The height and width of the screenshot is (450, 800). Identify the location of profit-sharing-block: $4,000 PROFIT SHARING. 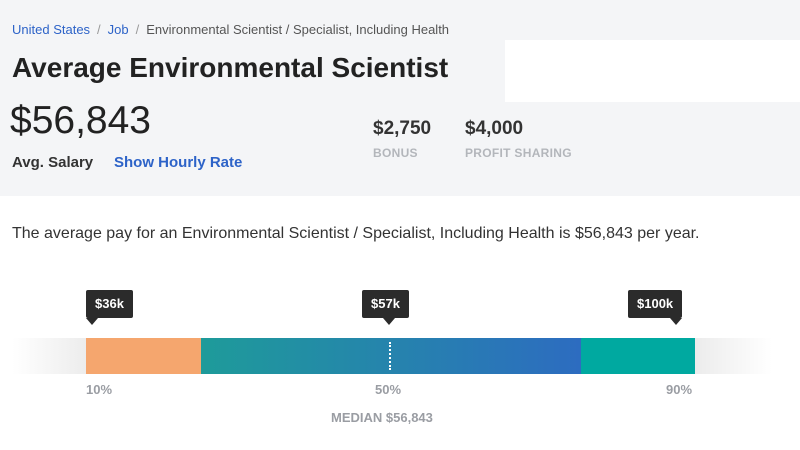
(518, 139).